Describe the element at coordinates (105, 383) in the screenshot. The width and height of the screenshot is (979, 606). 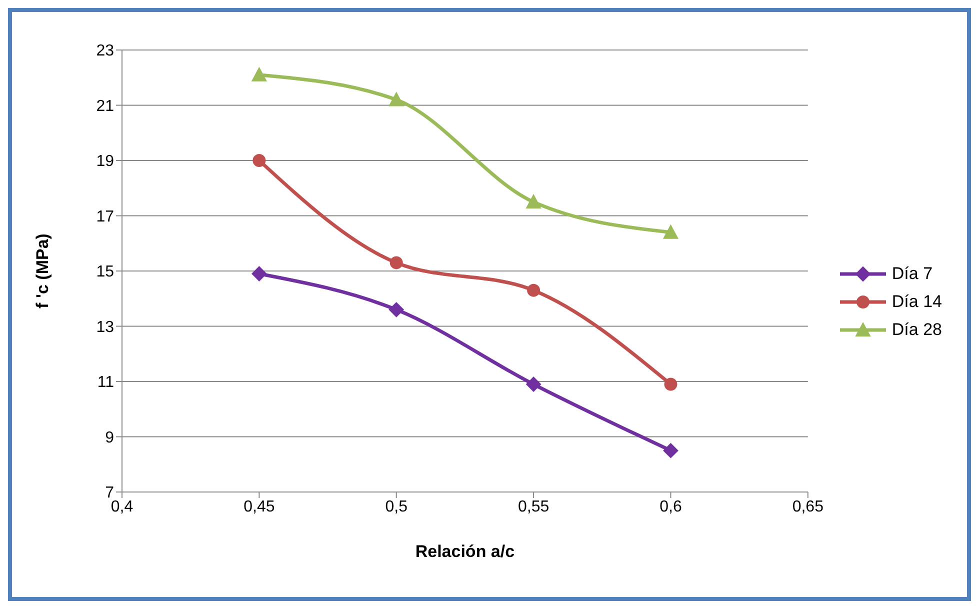
I see `y-tick-label: 11` at that location.